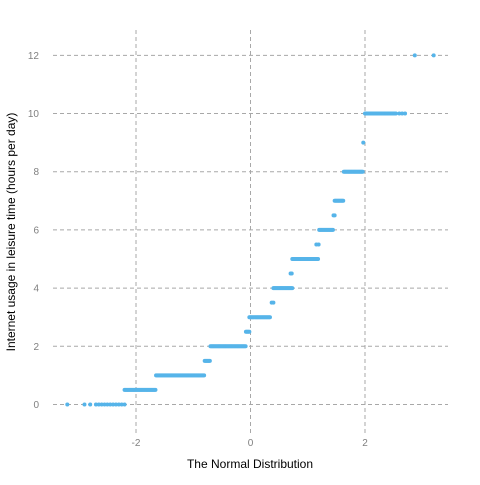  I want to click on y-tick-label: 4, so click(36, 289).